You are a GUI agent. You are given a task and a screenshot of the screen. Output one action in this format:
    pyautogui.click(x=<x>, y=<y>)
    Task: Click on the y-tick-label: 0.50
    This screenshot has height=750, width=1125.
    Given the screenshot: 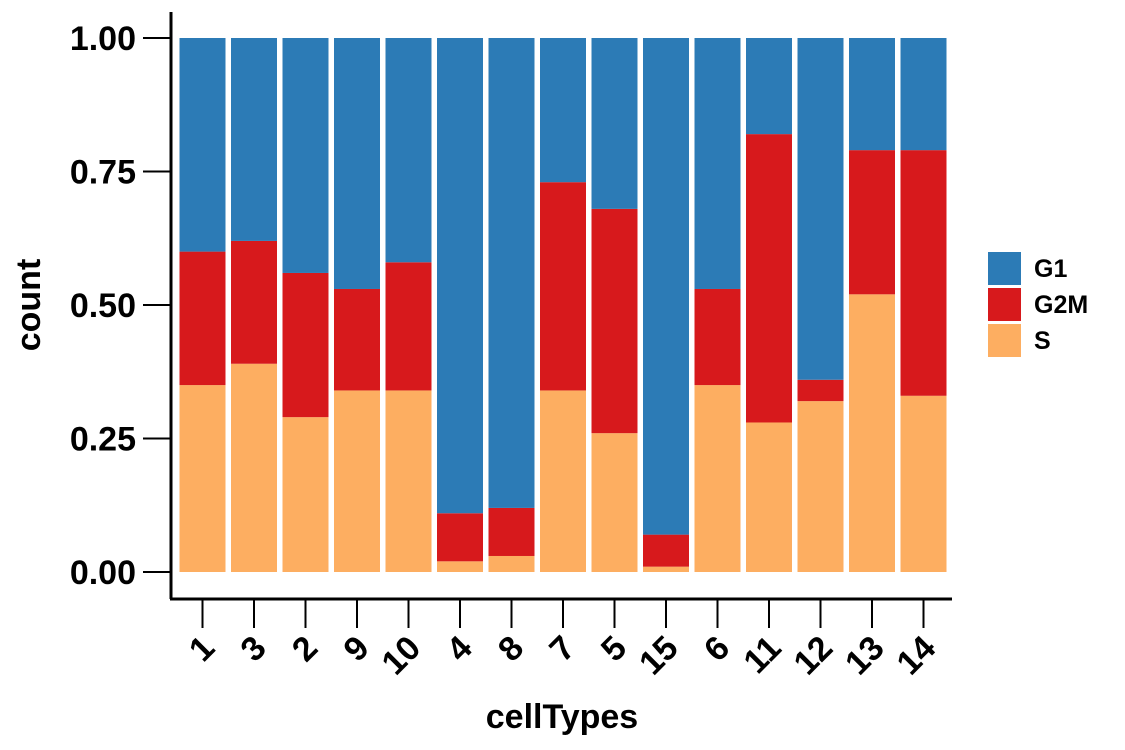 What is the action you would take?
    pyautogui.click(x=103, y=306)
    